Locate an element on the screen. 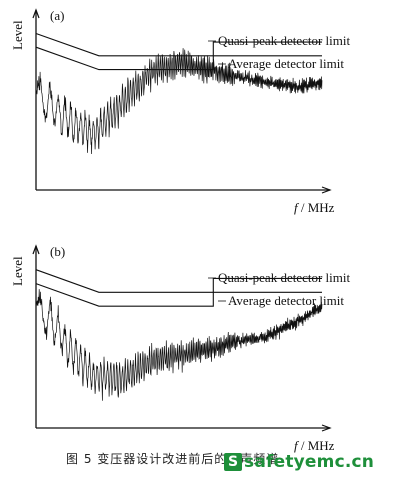 This screenshot has width=400, height=488. site-logo: S safetyemc.cn is located at coordinates (299, 462).